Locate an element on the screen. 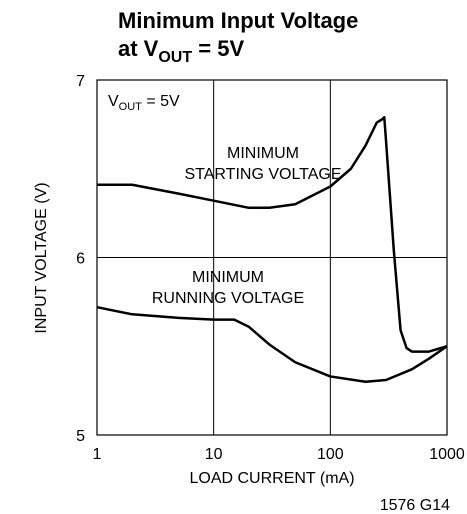 The image size is (467, 514). annotation: STARTING VOLTAGE is located at coordinates (262, 174).